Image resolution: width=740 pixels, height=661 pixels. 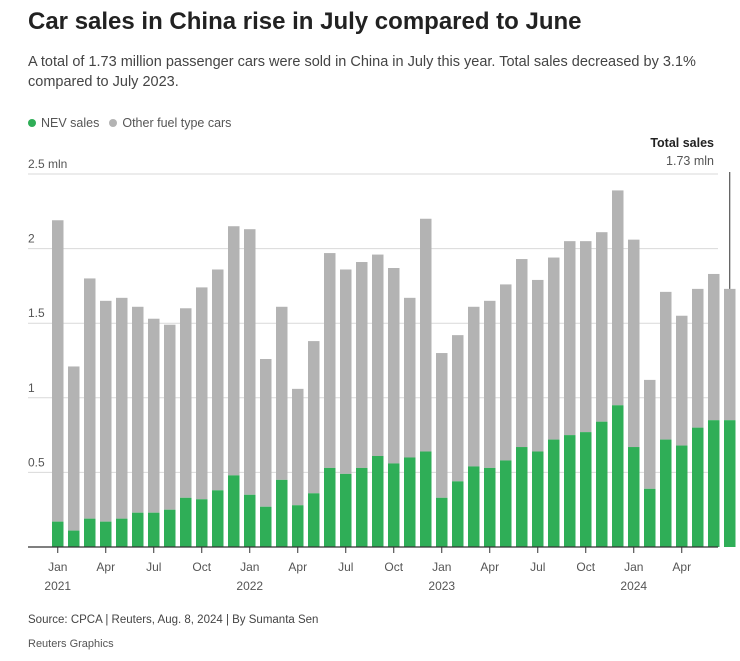 I want to click on legend-item-nev: NEV sales, so click(x=63, y=123).